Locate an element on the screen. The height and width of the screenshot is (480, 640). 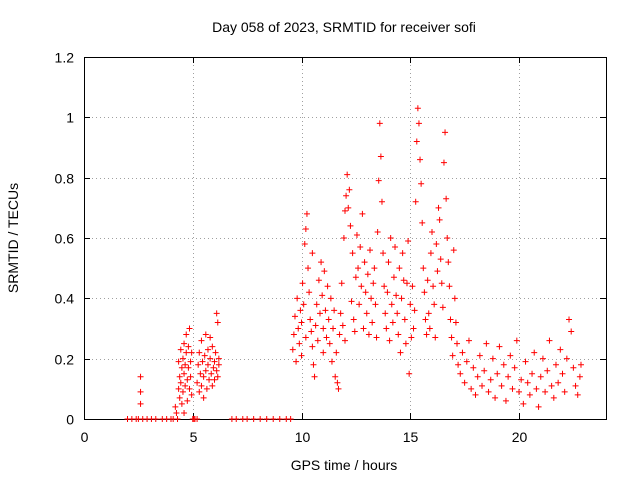
y-axis-label: SRMTID / TECUs is located at coordinates (13, 238).